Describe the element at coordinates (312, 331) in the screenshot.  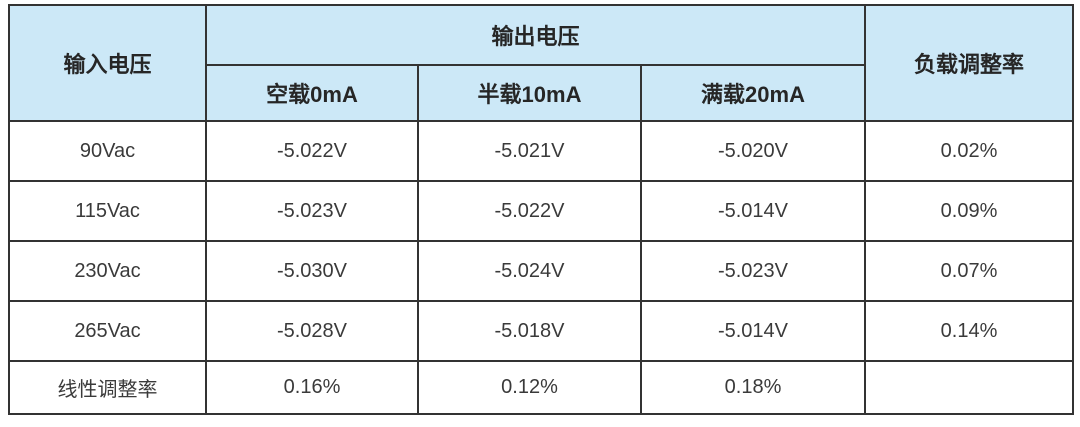
I see `cell-no-load: -5.028V` at that location.